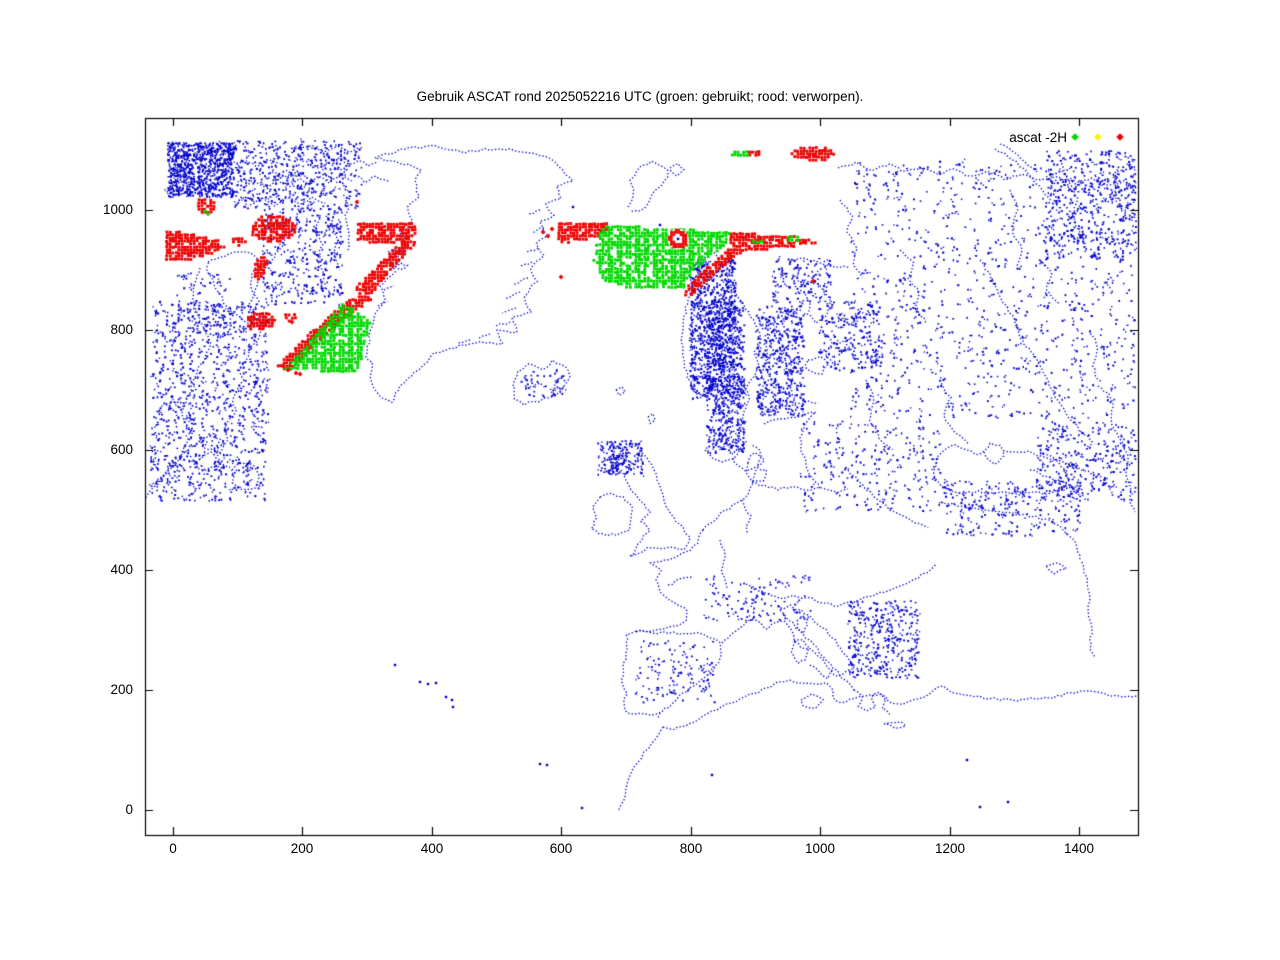  What do you see at coordinates (561, 848) in the screenshot?
I see `x-tick-label: 600` at bounding box center [561, 848].